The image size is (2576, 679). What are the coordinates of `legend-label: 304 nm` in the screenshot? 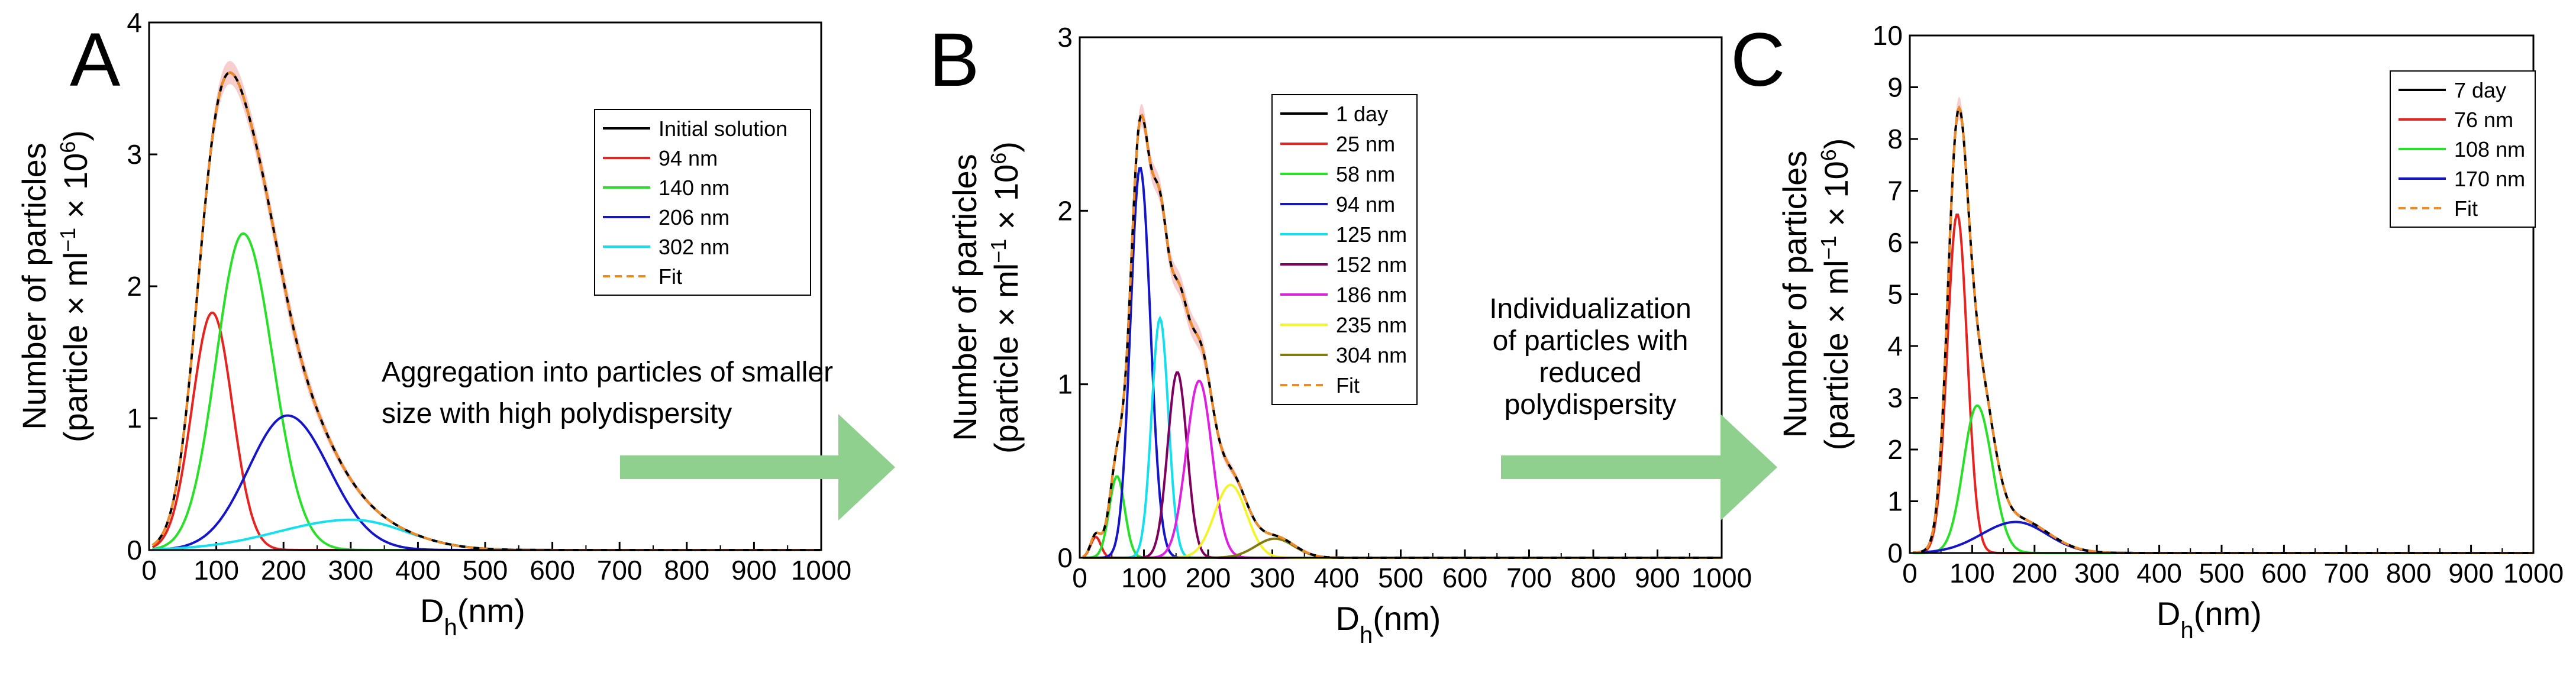 It's located at (1371, 355).